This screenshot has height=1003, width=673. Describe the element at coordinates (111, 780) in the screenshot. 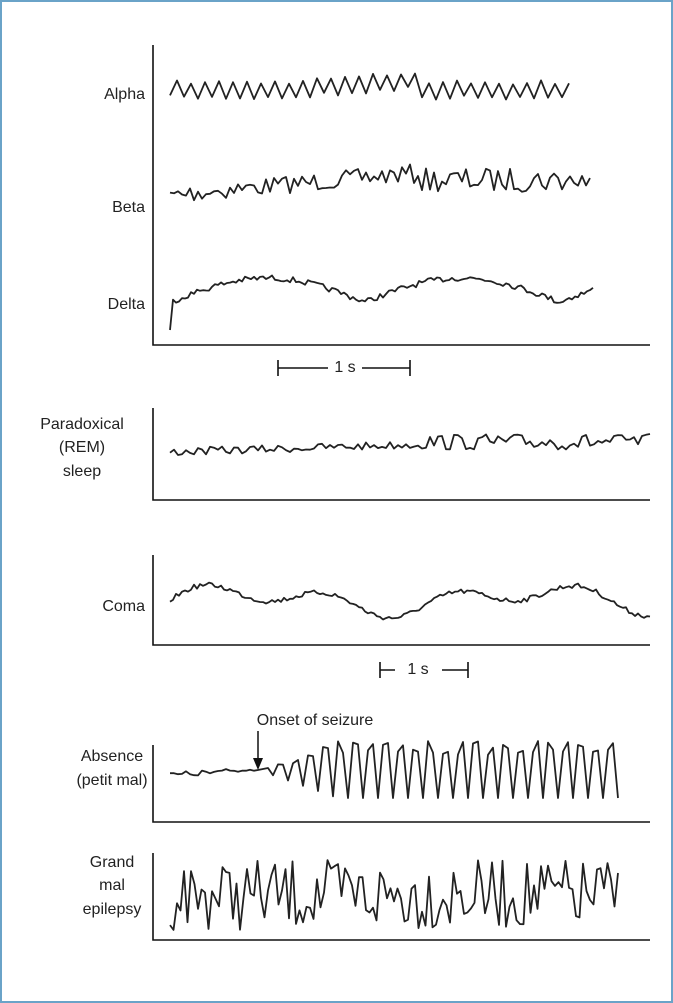

I see `trace-label: (petit mal)` at that location.